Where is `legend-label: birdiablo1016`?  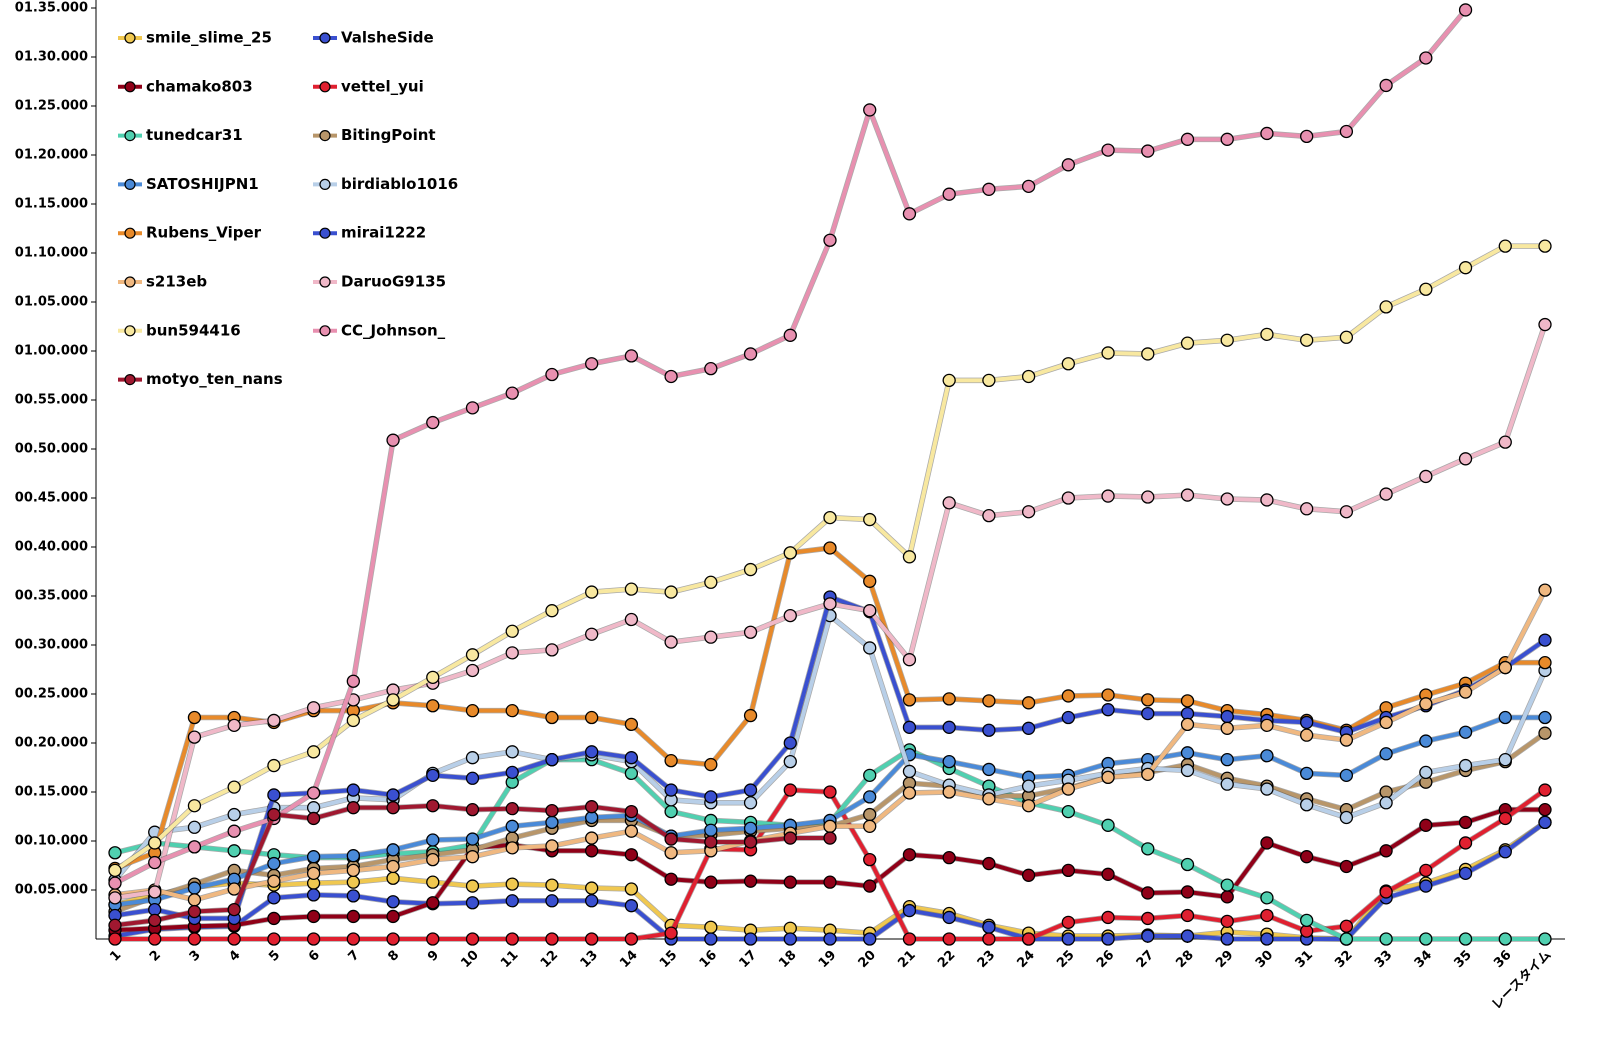
legend-label: birdiablo1016 is located at coordinates (399, 184).